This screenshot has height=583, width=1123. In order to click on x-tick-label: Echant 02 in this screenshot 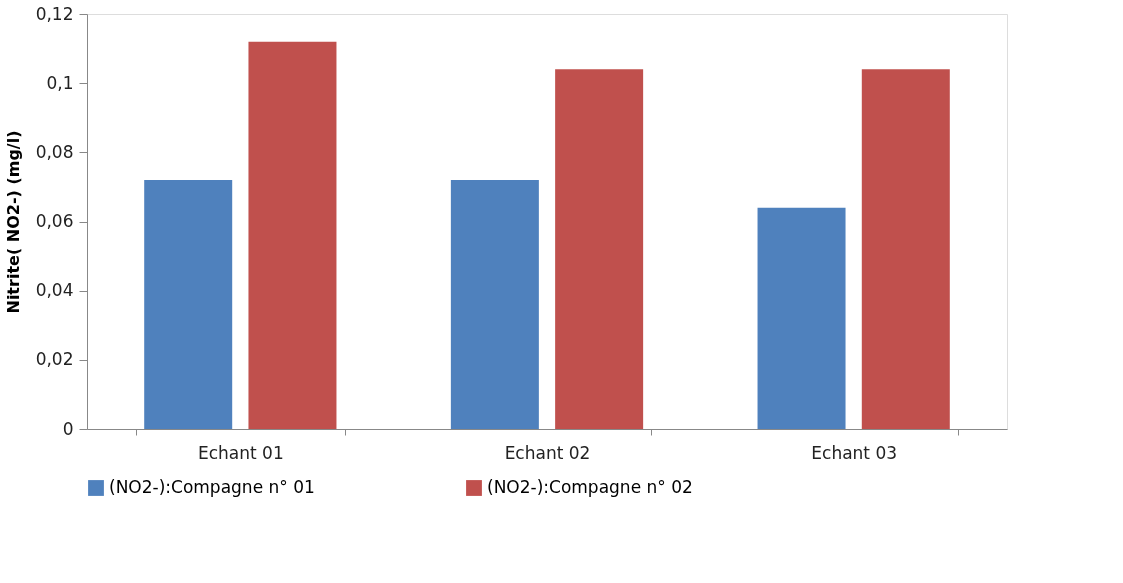, I will do `click(547, 452)`.